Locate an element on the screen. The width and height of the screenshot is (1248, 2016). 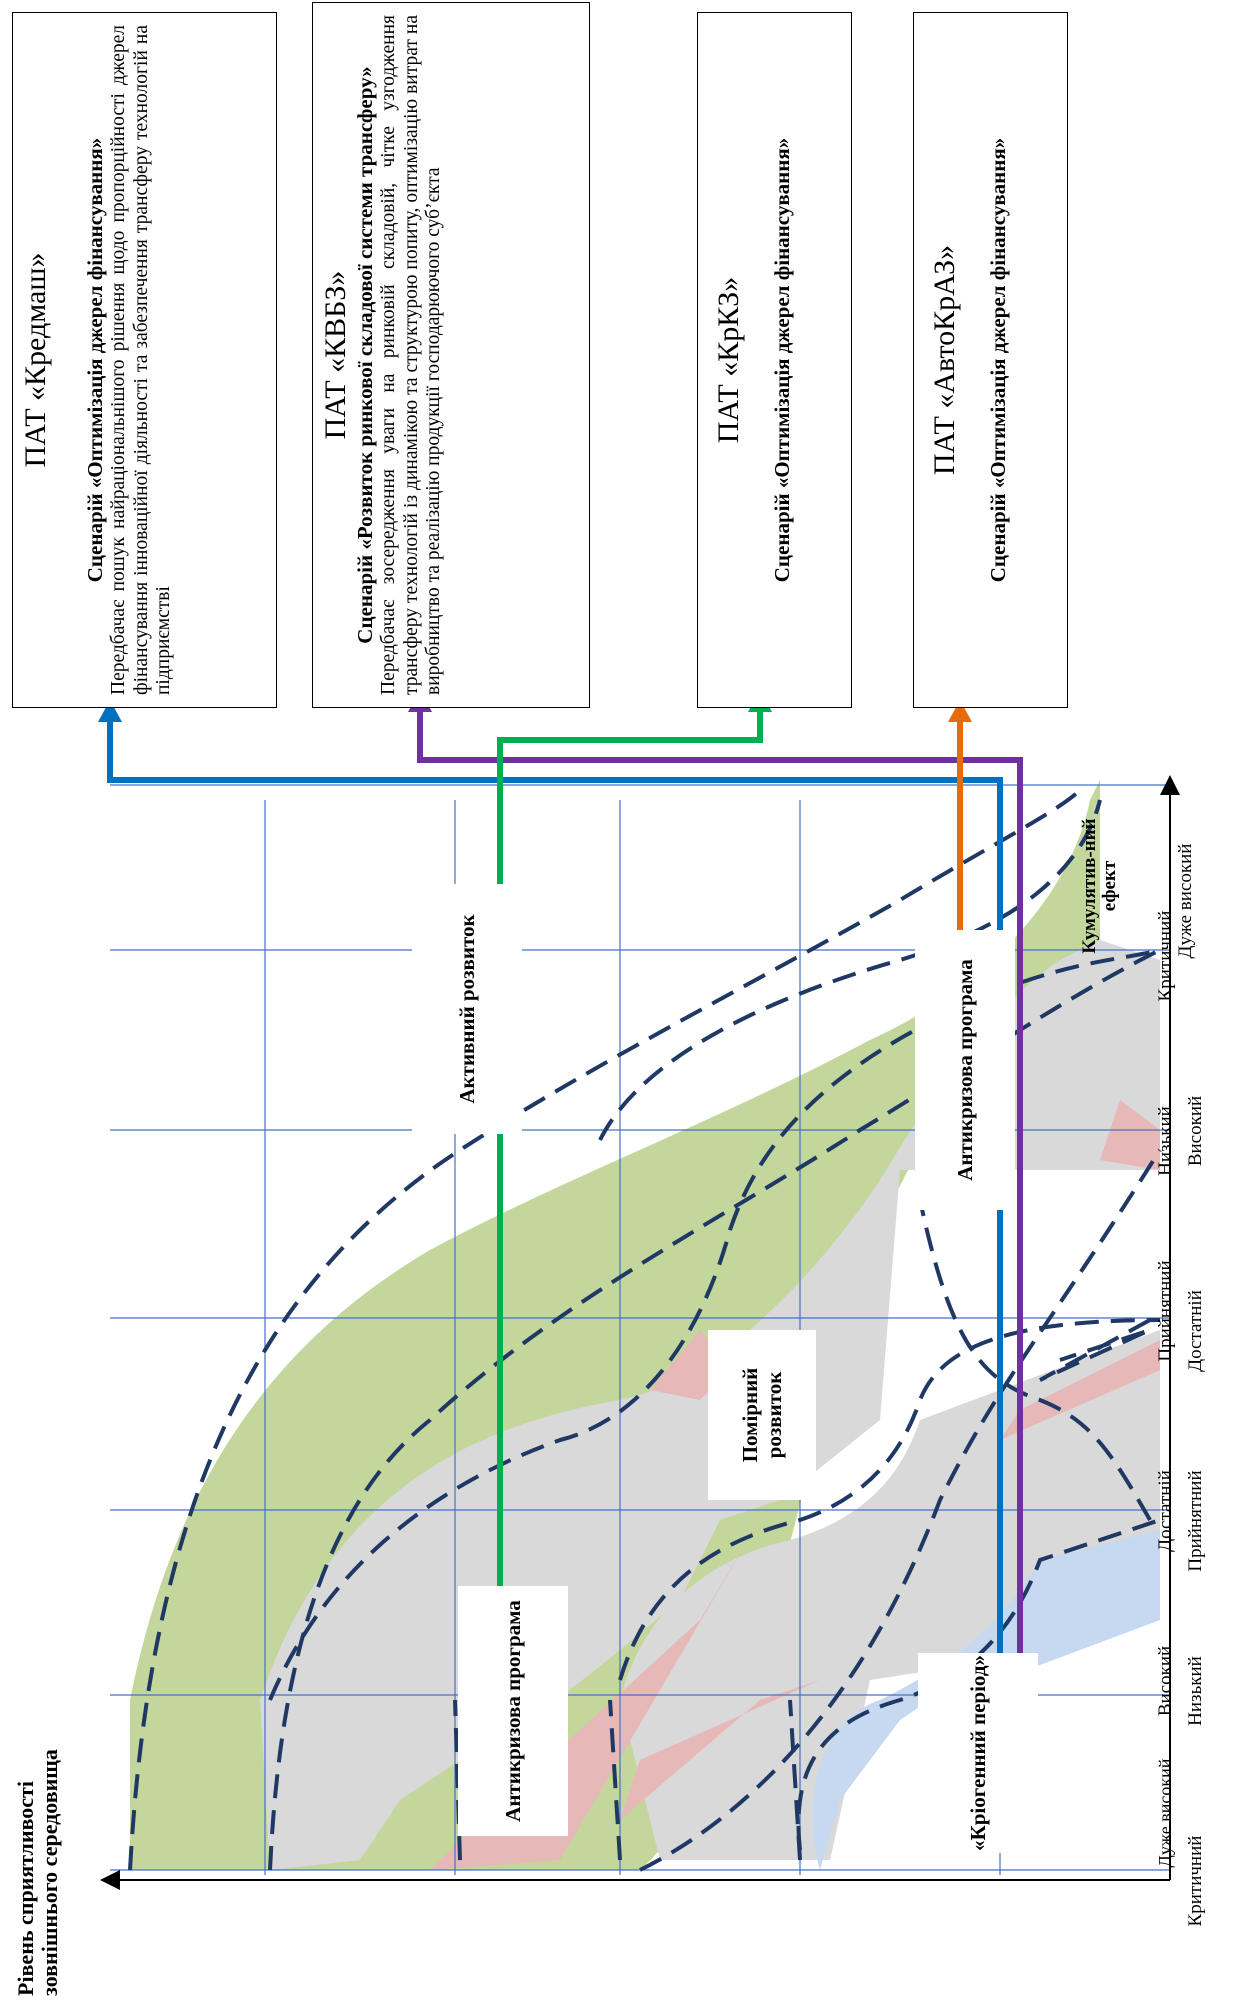
company-name: ПАТ «КВБЗ» is located at coordinates (335, 355).